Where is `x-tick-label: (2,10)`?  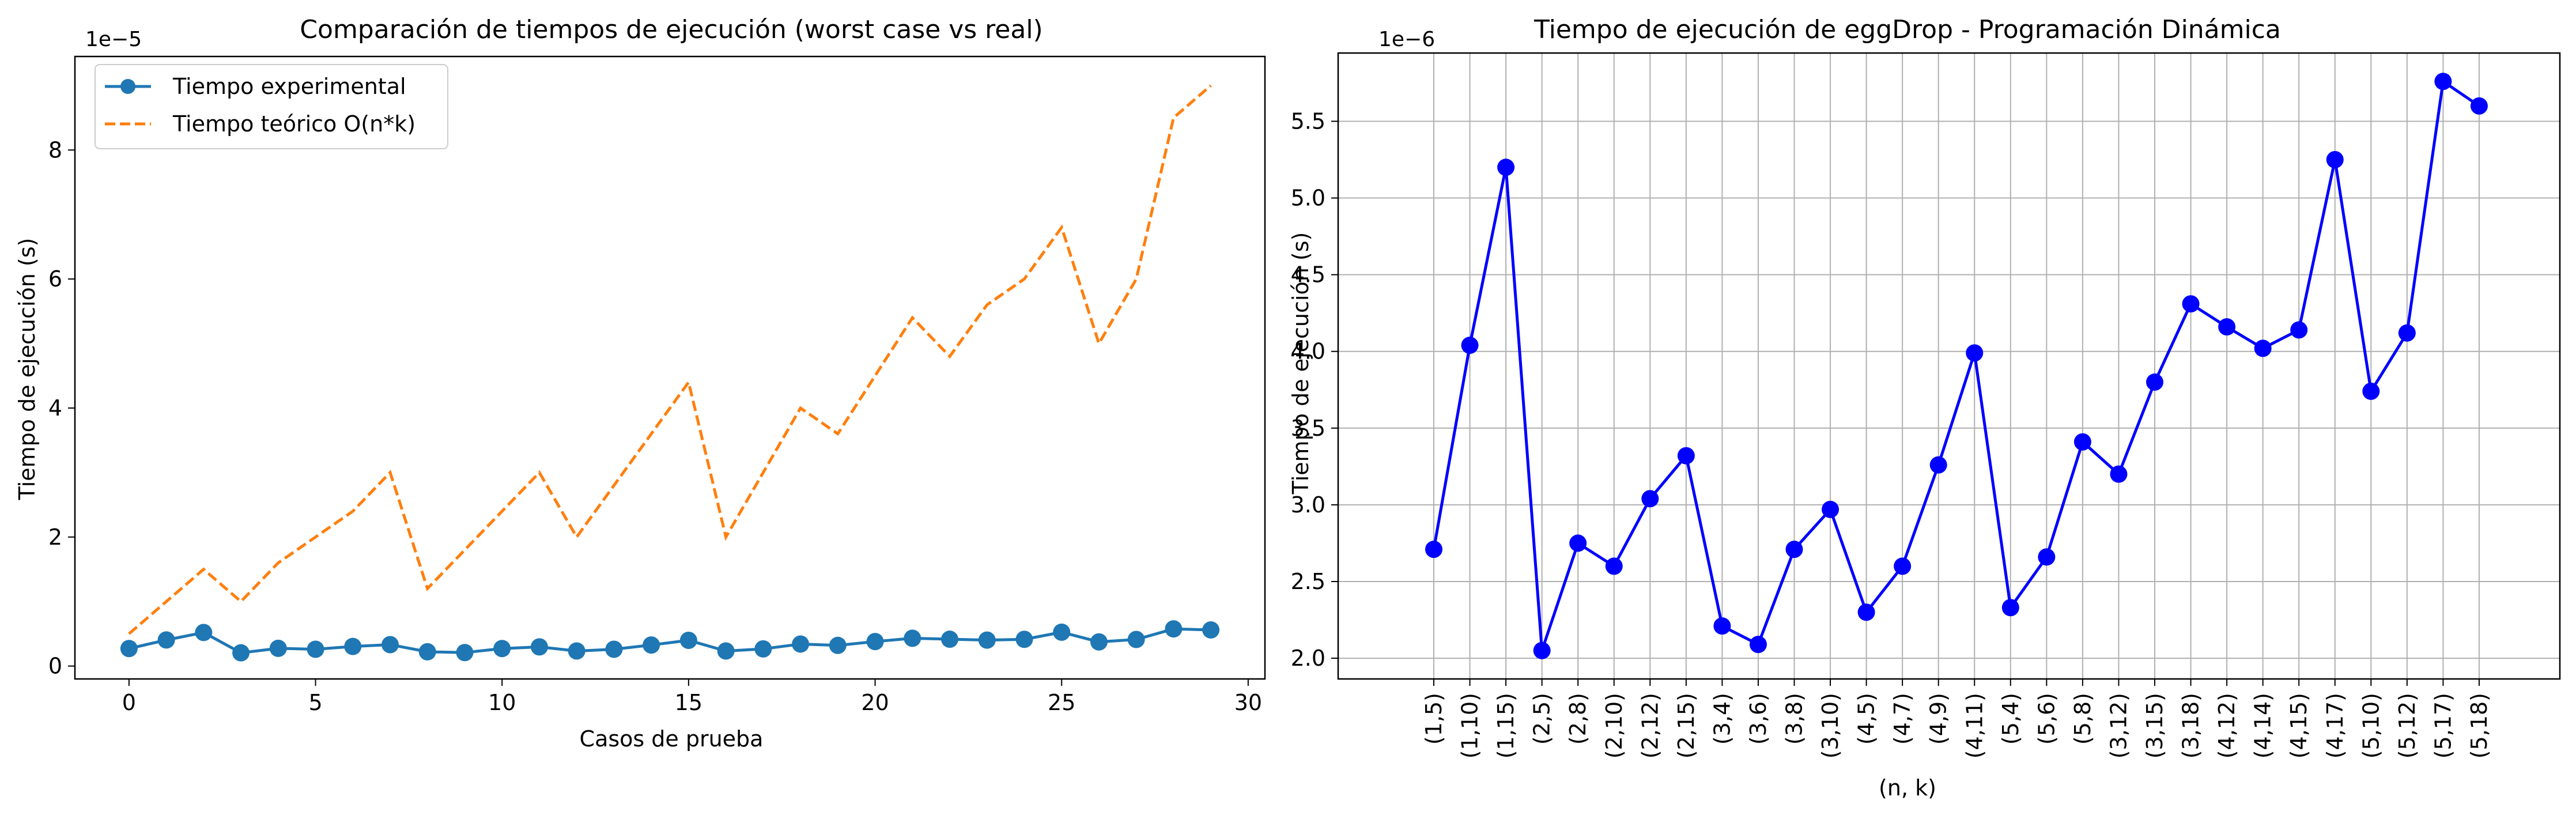
x-tick-label: (2,10) is located at coordinates (1614, 725).